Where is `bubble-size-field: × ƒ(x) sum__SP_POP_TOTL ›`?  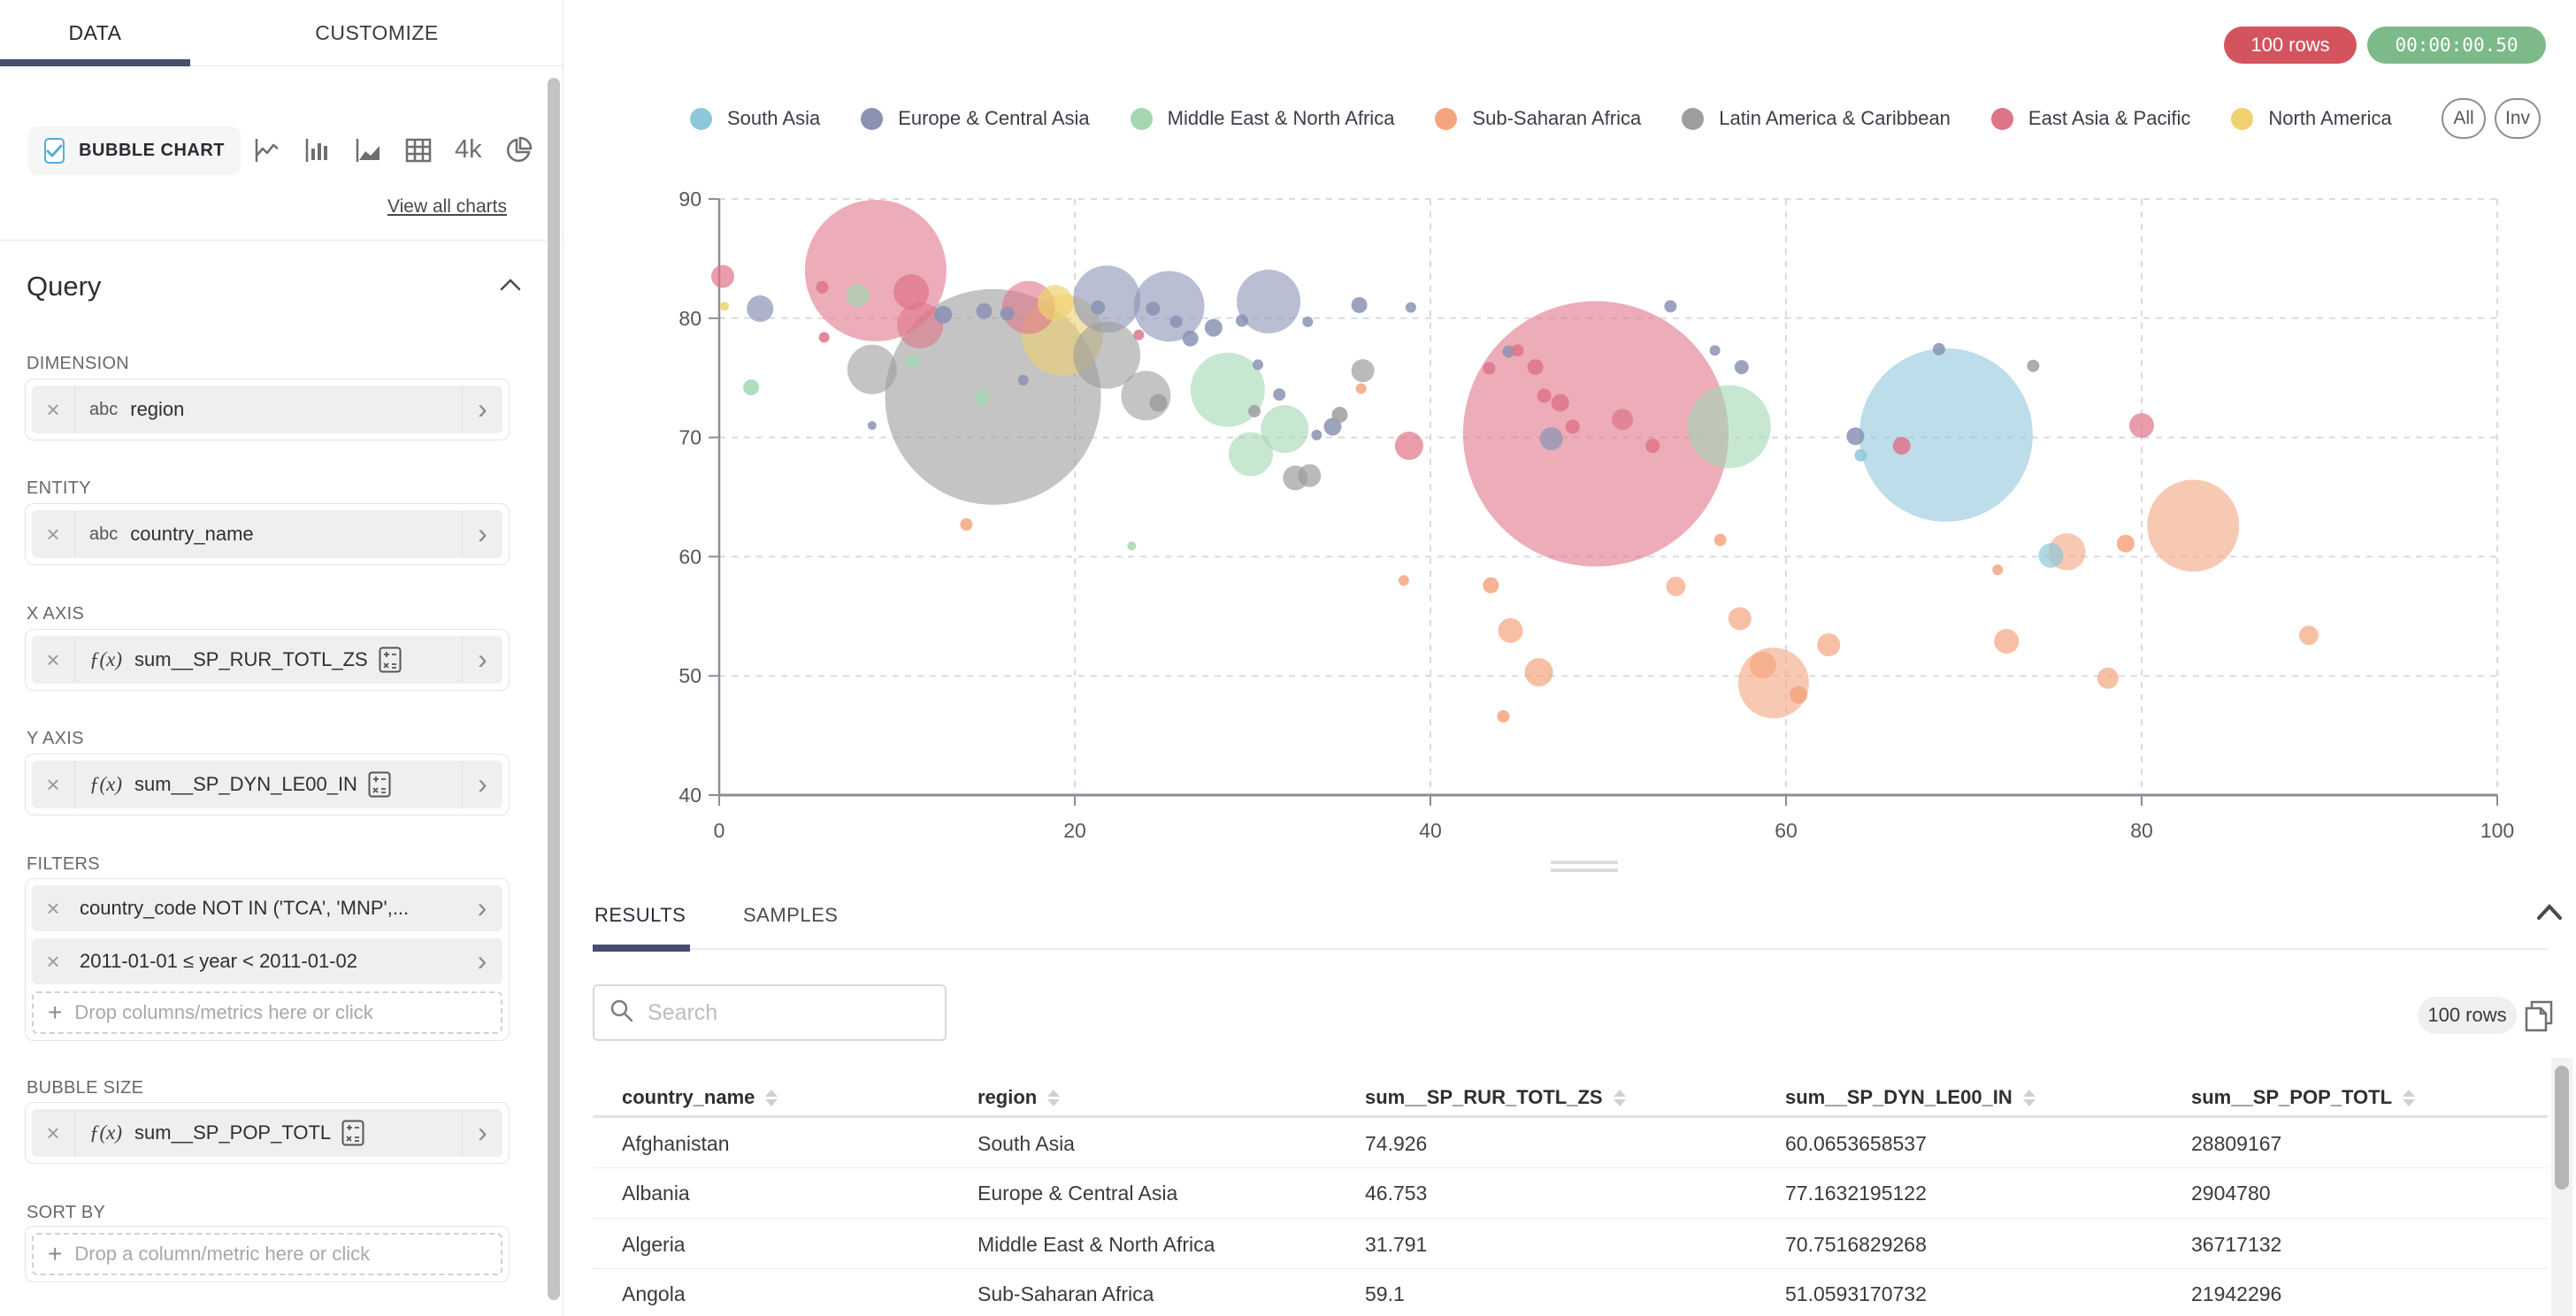
bubble-size-field: × ƒ(x) sum__SP_POP_TOTL › is located at coordinates (267, 1133).